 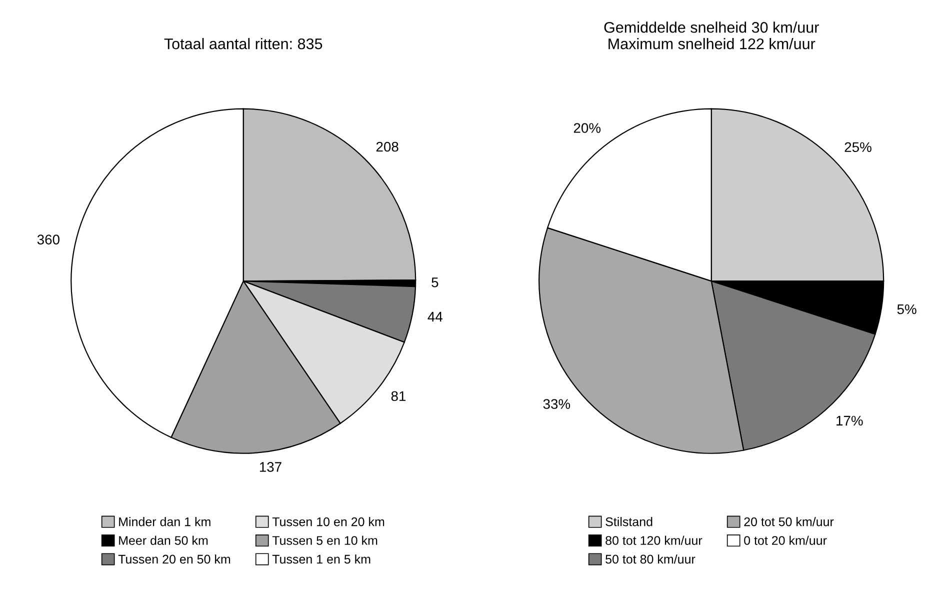 What do you see at coordinates (858, 147) in the screenshot?
I see `data-label: 25%` at bounding box center [858, 147].